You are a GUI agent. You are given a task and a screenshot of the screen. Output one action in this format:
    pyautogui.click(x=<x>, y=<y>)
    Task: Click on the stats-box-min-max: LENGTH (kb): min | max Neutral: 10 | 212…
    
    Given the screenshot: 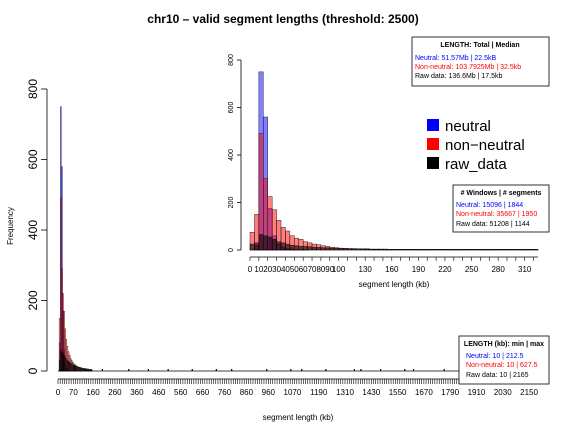 What is the action you would take?
    pyautogui.click(x=504, y=360)
    